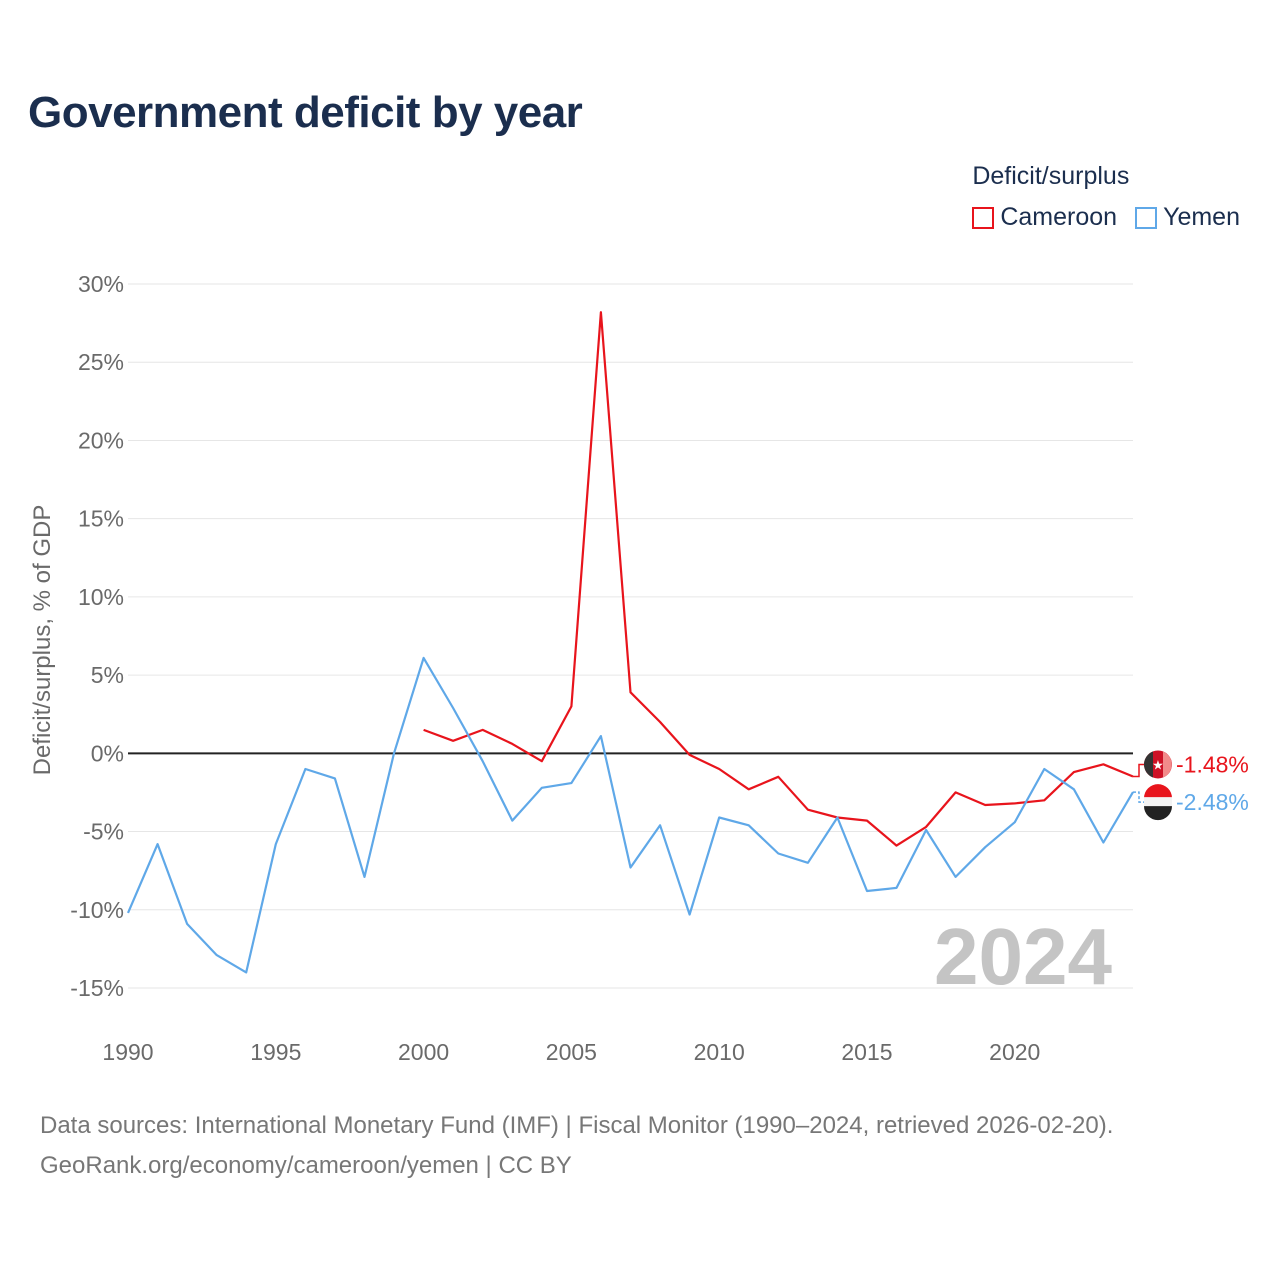 This screenshot has height=1280, width=1280. I want to click on x-tick-label: 1995, so click(275, 1052).